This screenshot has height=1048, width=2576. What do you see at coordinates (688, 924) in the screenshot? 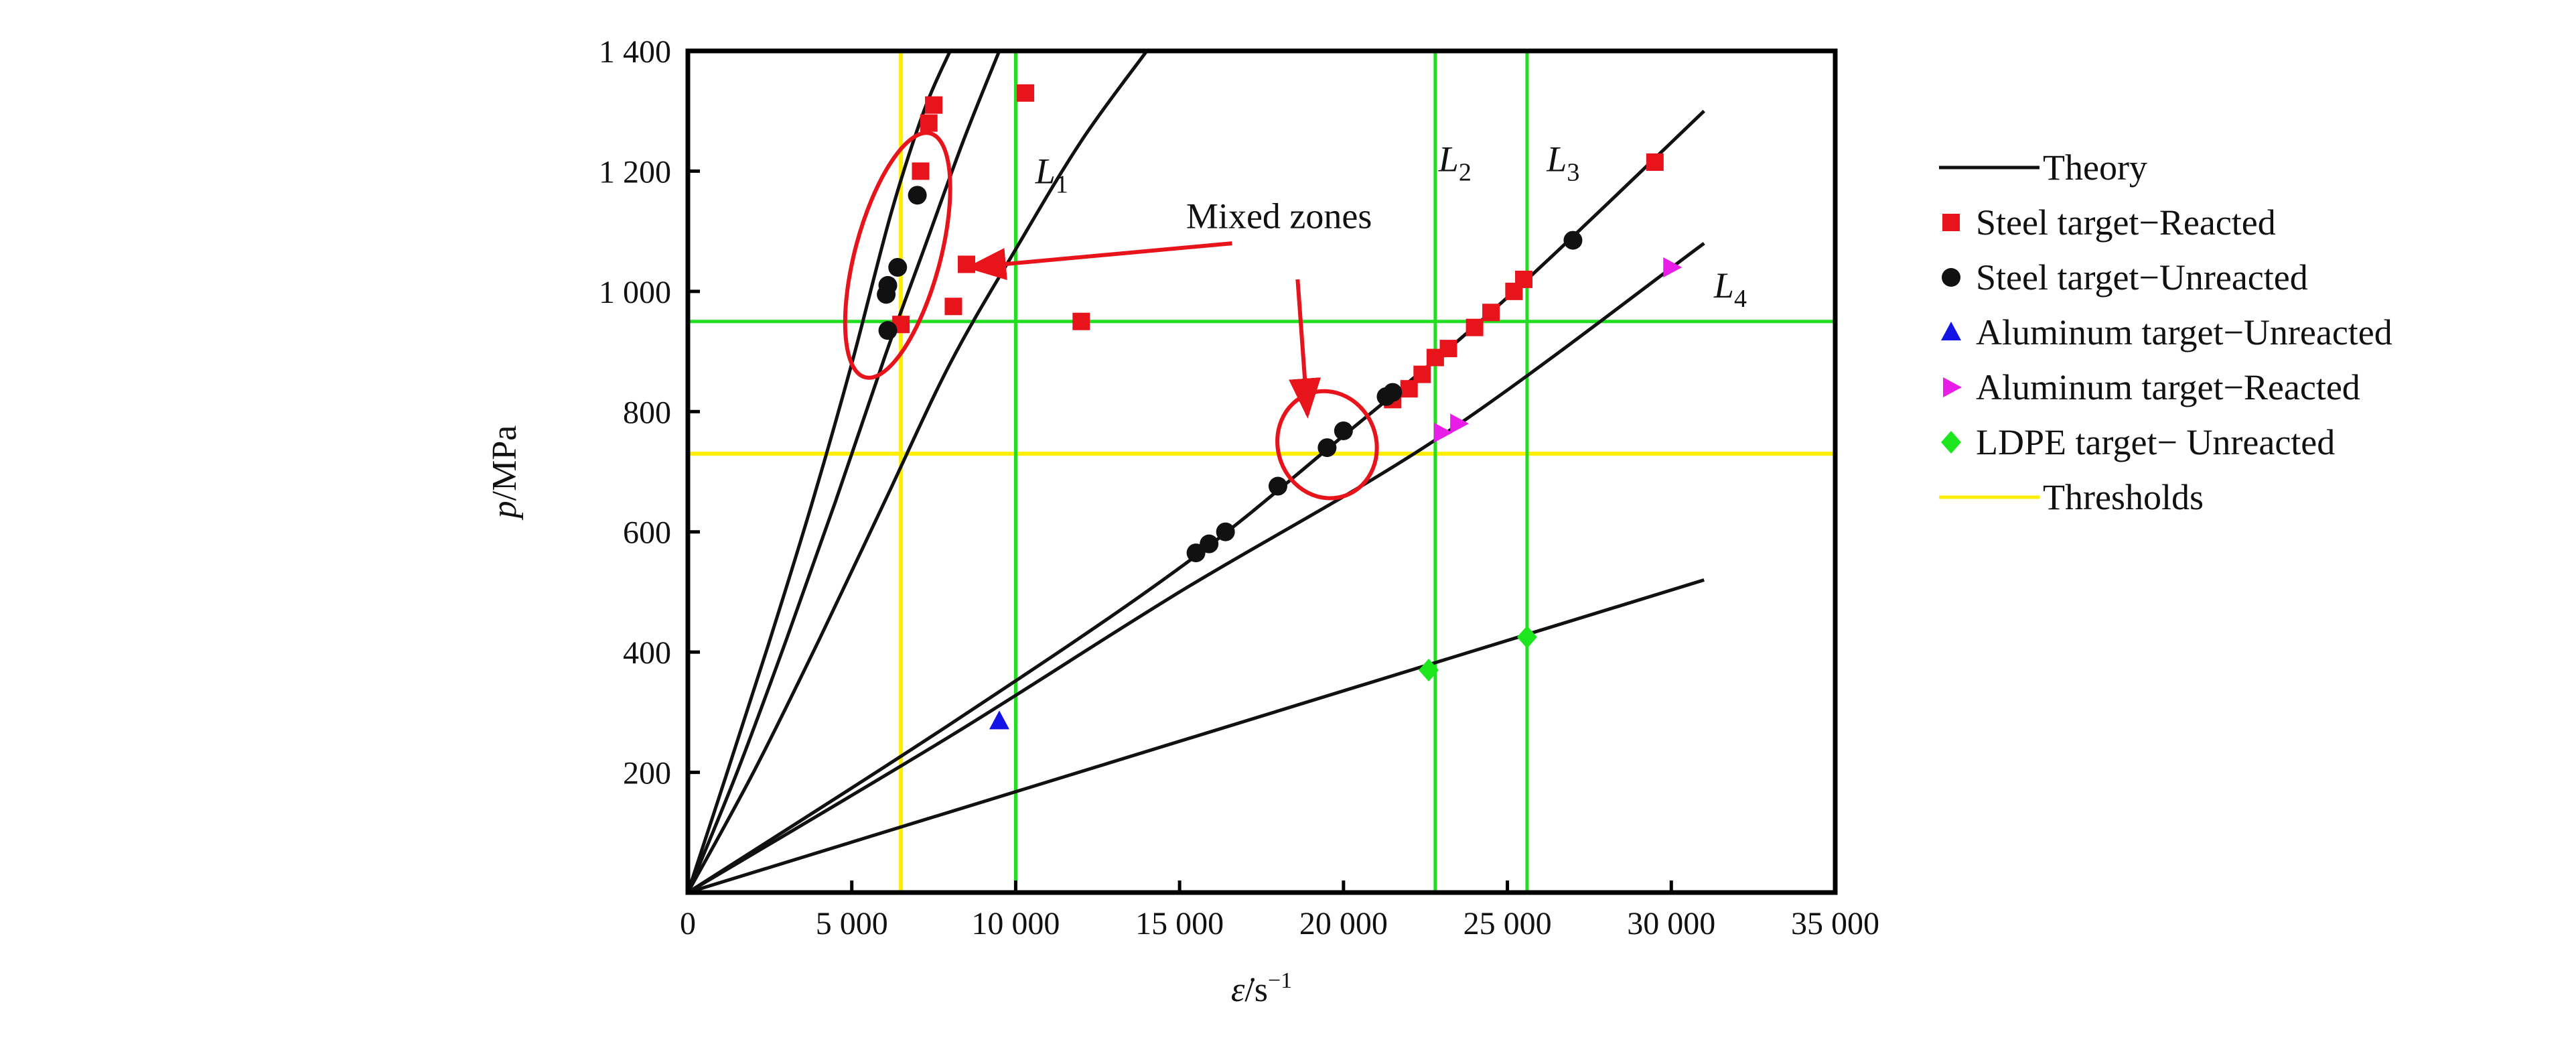
I see `x-tick-label: 0` at bounding box center [688, 924].